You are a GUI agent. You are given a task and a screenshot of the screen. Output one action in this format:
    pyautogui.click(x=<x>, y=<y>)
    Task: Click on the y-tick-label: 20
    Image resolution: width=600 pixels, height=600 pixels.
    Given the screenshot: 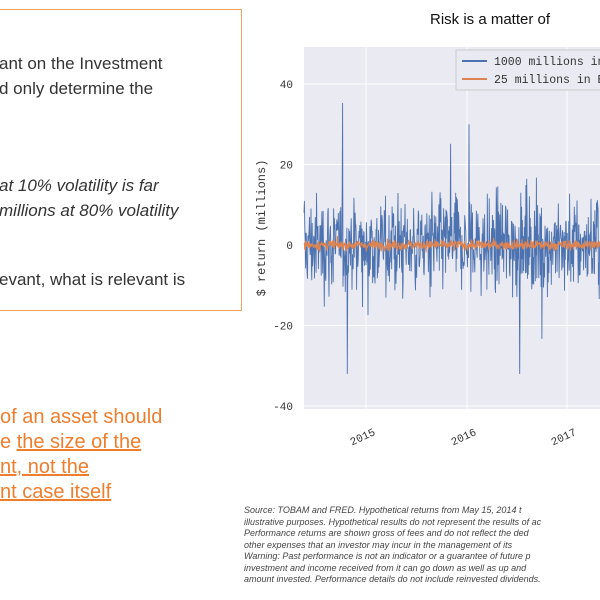 What is the action you would take?
    pyautogui.click(x=286, y=167)
    